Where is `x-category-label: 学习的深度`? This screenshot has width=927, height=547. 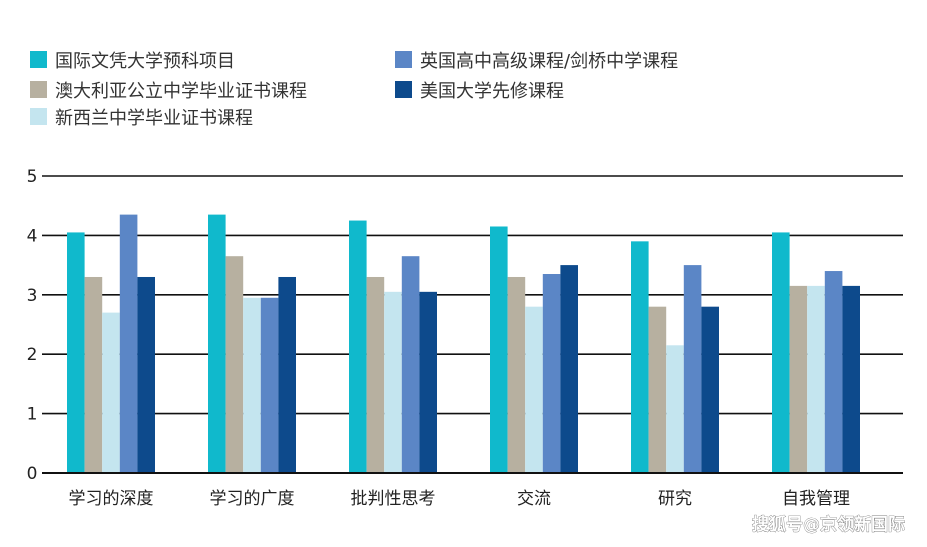
x-category-label: 学习的深度 is located at coordinates (111, 499).